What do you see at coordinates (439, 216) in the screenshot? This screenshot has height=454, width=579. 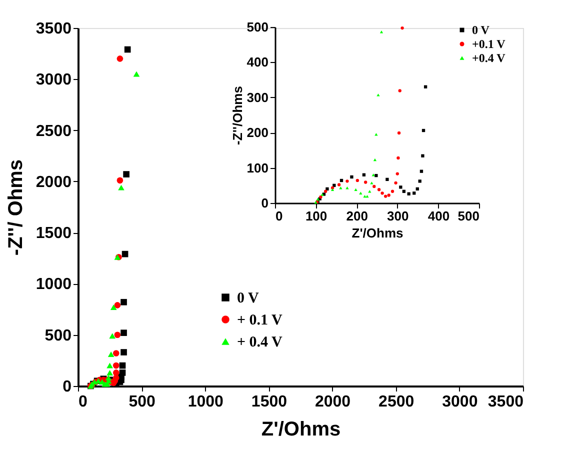 I see `x-tick-label: 400` at bounding box center [439, 216].